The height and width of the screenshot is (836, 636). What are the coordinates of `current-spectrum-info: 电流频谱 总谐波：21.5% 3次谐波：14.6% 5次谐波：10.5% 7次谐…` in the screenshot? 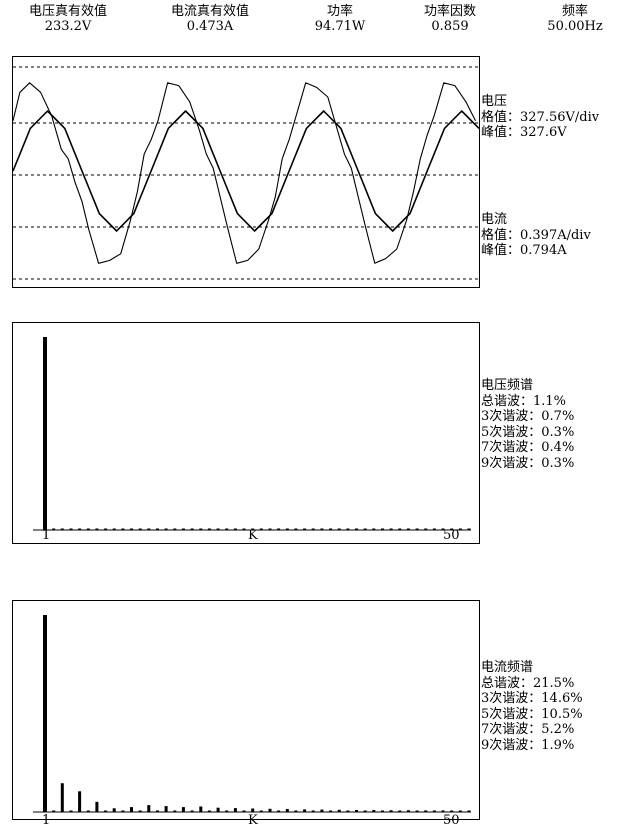 It's located at (532, 706).